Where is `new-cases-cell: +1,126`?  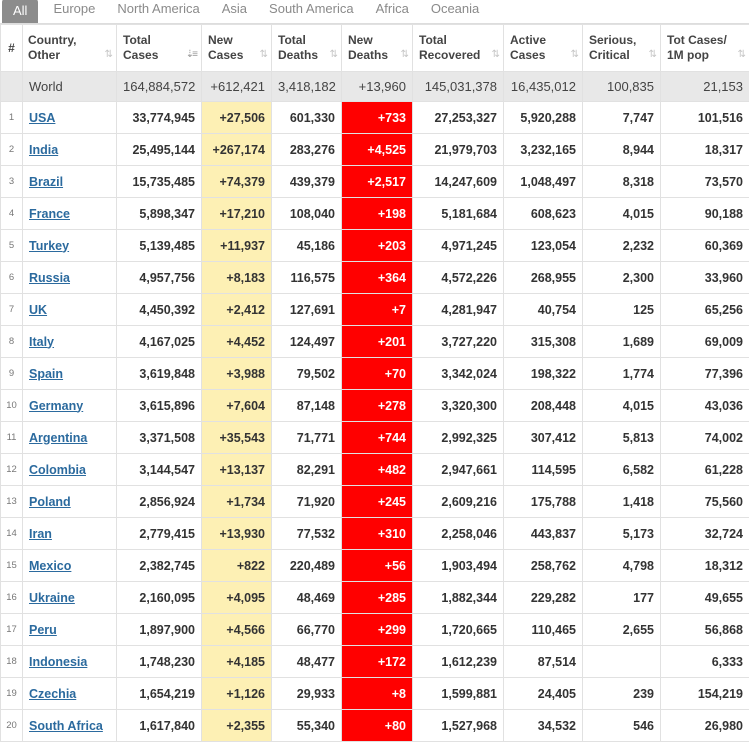 new-cases-cell: +1,126 is located at coordinates (236, 693).